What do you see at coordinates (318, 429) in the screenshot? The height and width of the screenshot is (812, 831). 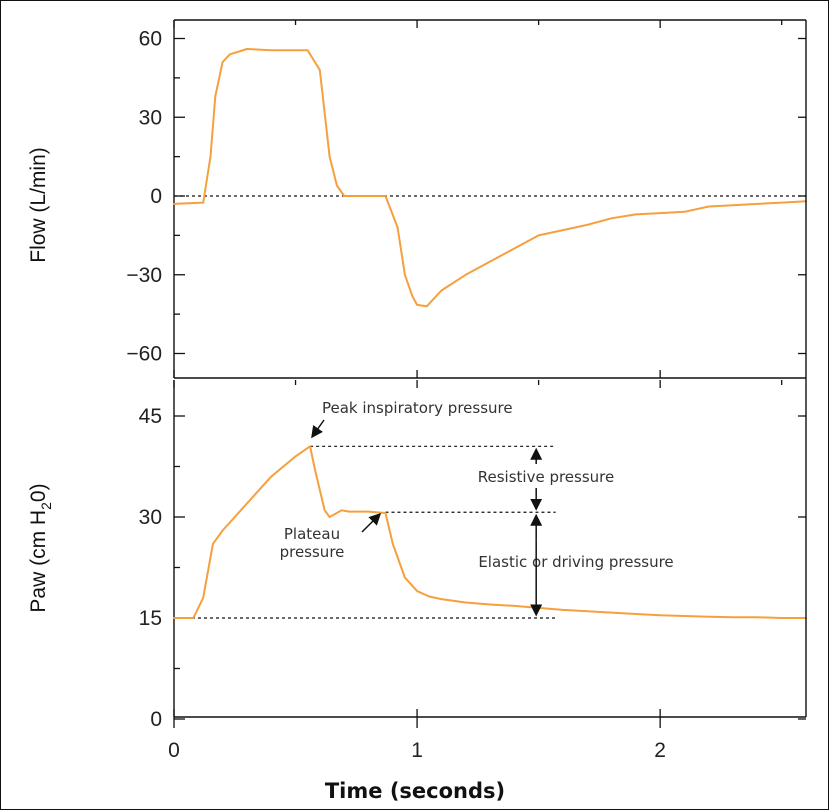 I see `peak-pressure-arrow` at bounding box center [318, 429].